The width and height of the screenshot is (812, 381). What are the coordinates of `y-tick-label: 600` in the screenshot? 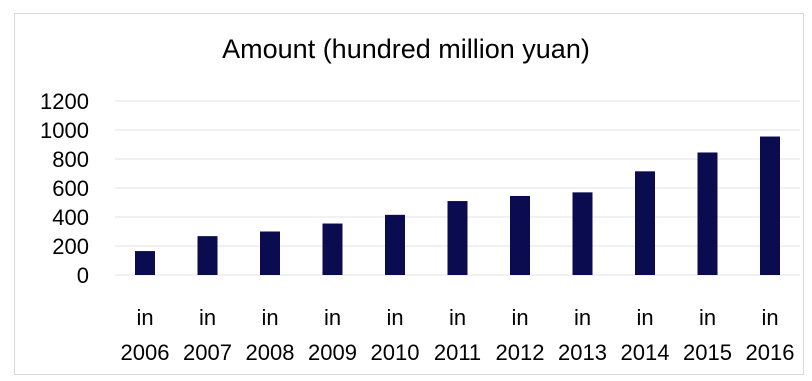 It's located at (70, 188).